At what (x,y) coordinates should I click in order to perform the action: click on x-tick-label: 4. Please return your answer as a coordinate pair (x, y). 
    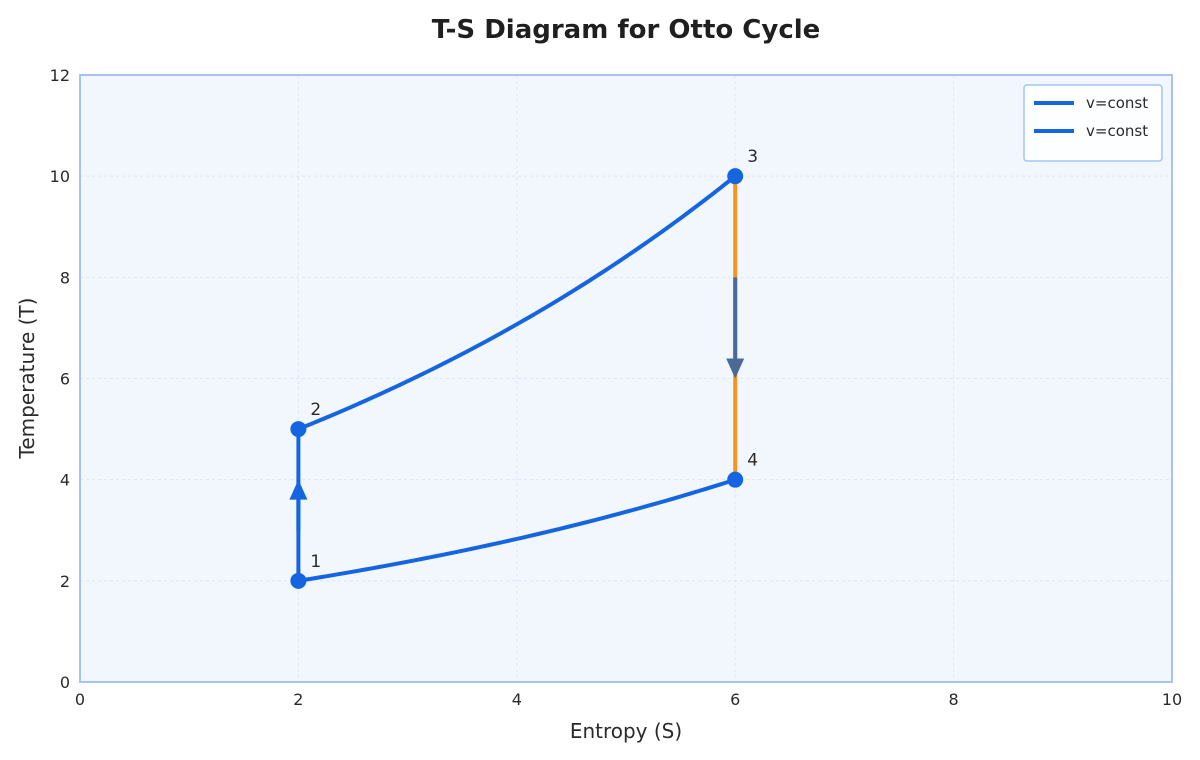
    Looking at the image, I should click on (517, 699).